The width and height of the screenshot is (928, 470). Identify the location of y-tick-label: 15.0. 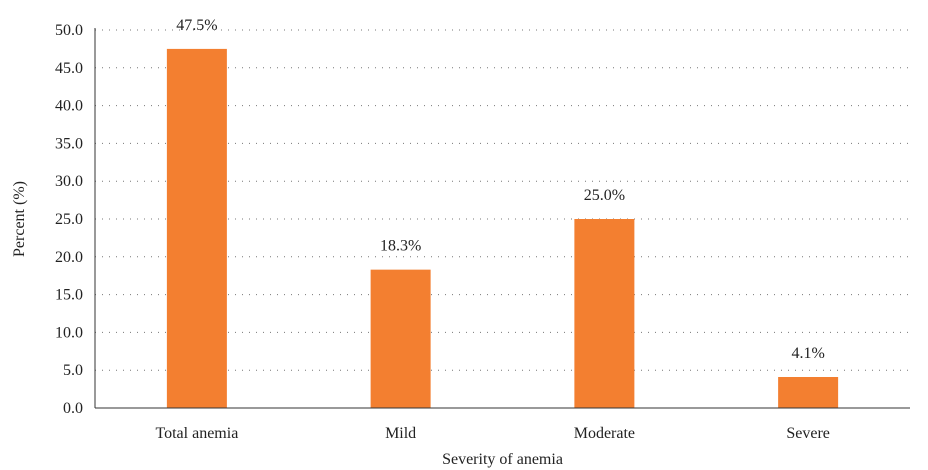
(69, 295).